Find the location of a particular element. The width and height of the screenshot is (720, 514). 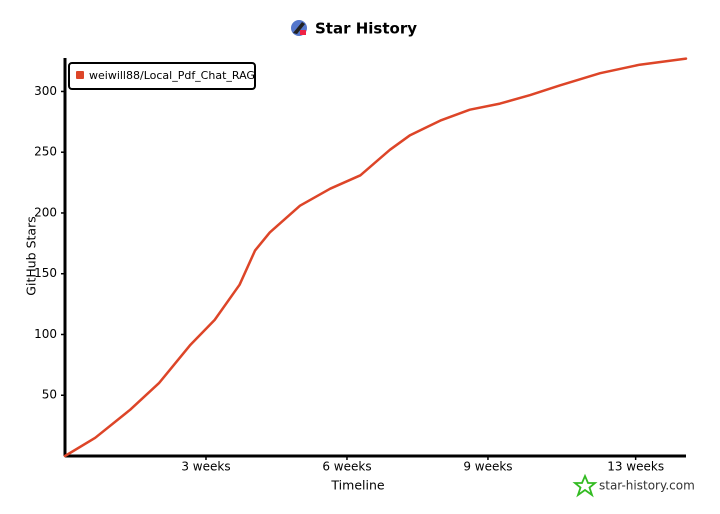

x-tick-label: 9 weeks is located at coordinates (487, 467).